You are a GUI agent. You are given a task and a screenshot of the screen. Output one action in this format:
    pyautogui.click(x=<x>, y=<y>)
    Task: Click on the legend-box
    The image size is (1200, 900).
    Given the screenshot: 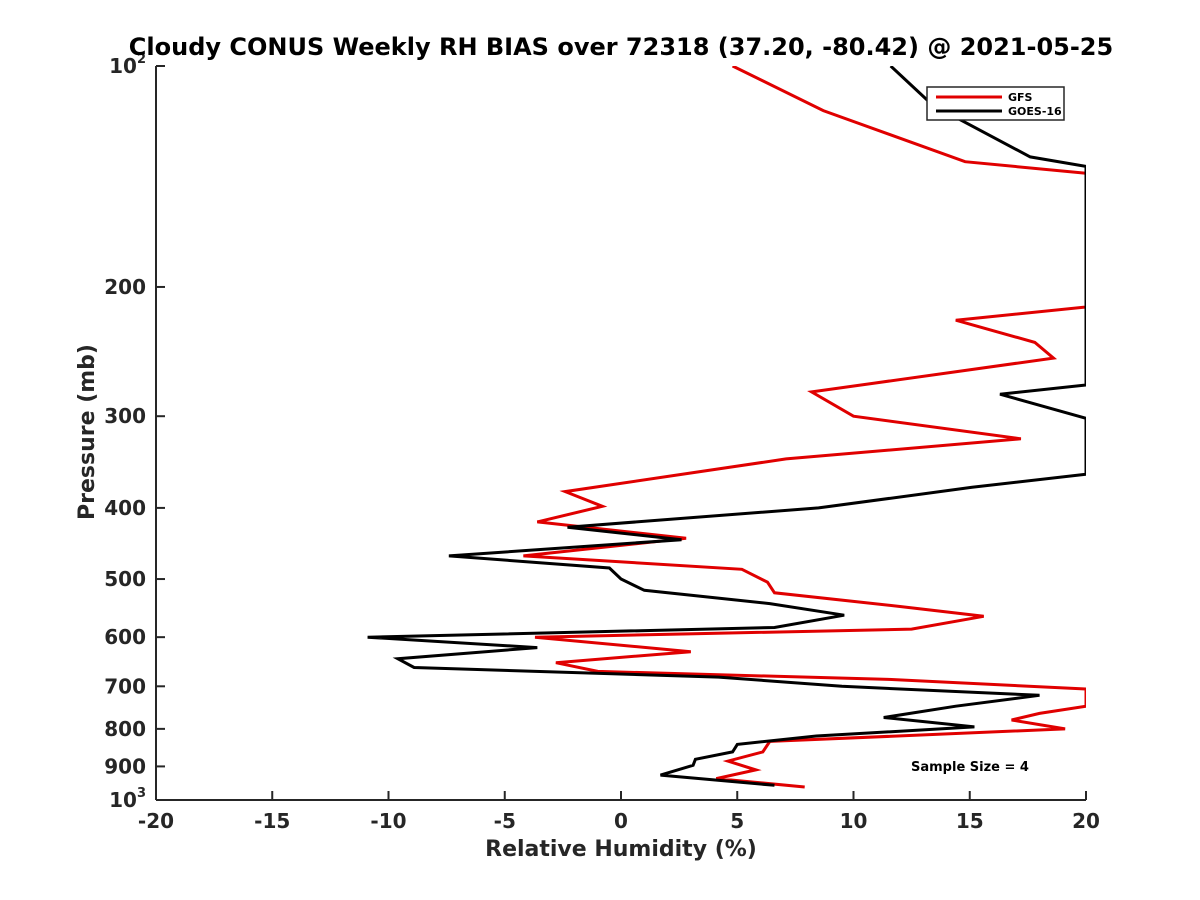 What is the action you would take?
    pyautogui.click(x=995, y=103)
    